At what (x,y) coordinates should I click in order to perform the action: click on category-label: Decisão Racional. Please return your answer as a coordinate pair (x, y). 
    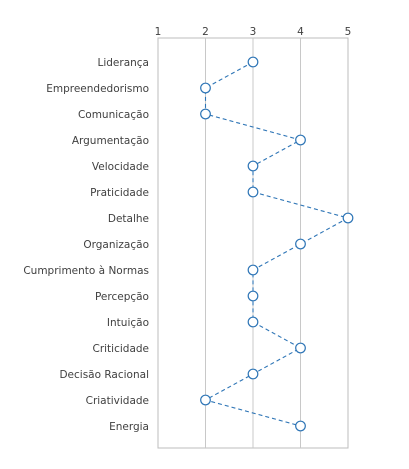
    Looking at the image, I should click on (104, 375).